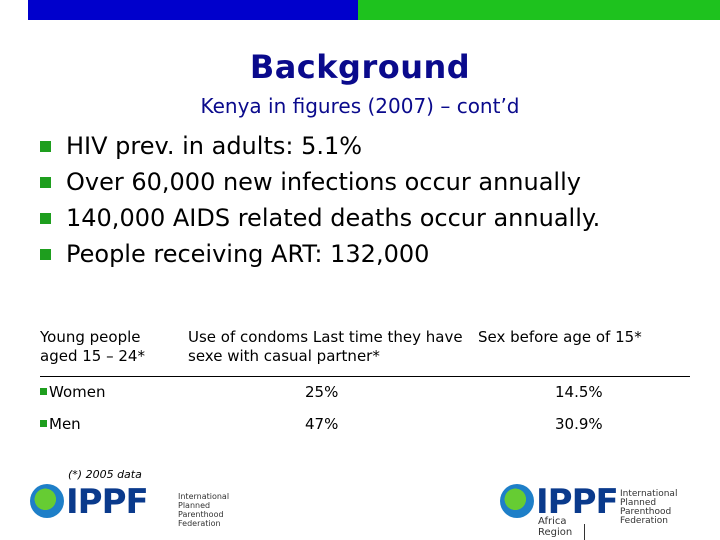  What do you see at coordinates (584, 532) in the screenshot?
I see `logo-divider` at bounding box center [584, 532].